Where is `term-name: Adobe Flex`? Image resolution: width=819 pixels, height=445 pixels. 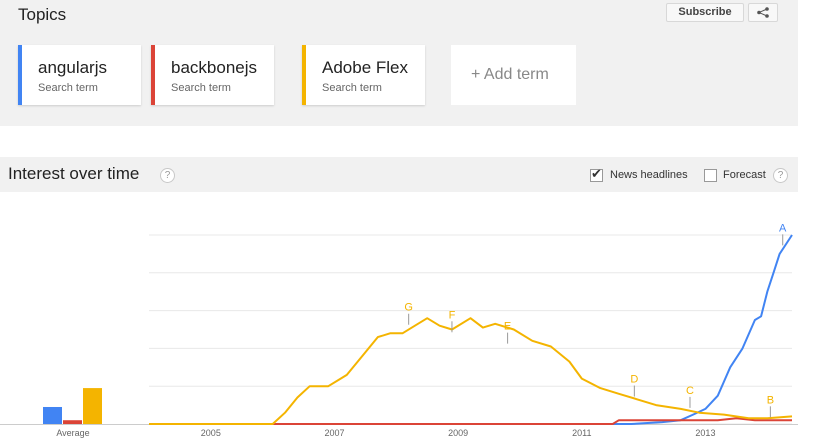 term-name: Adobe Flex is located at coordinates (365, 67).